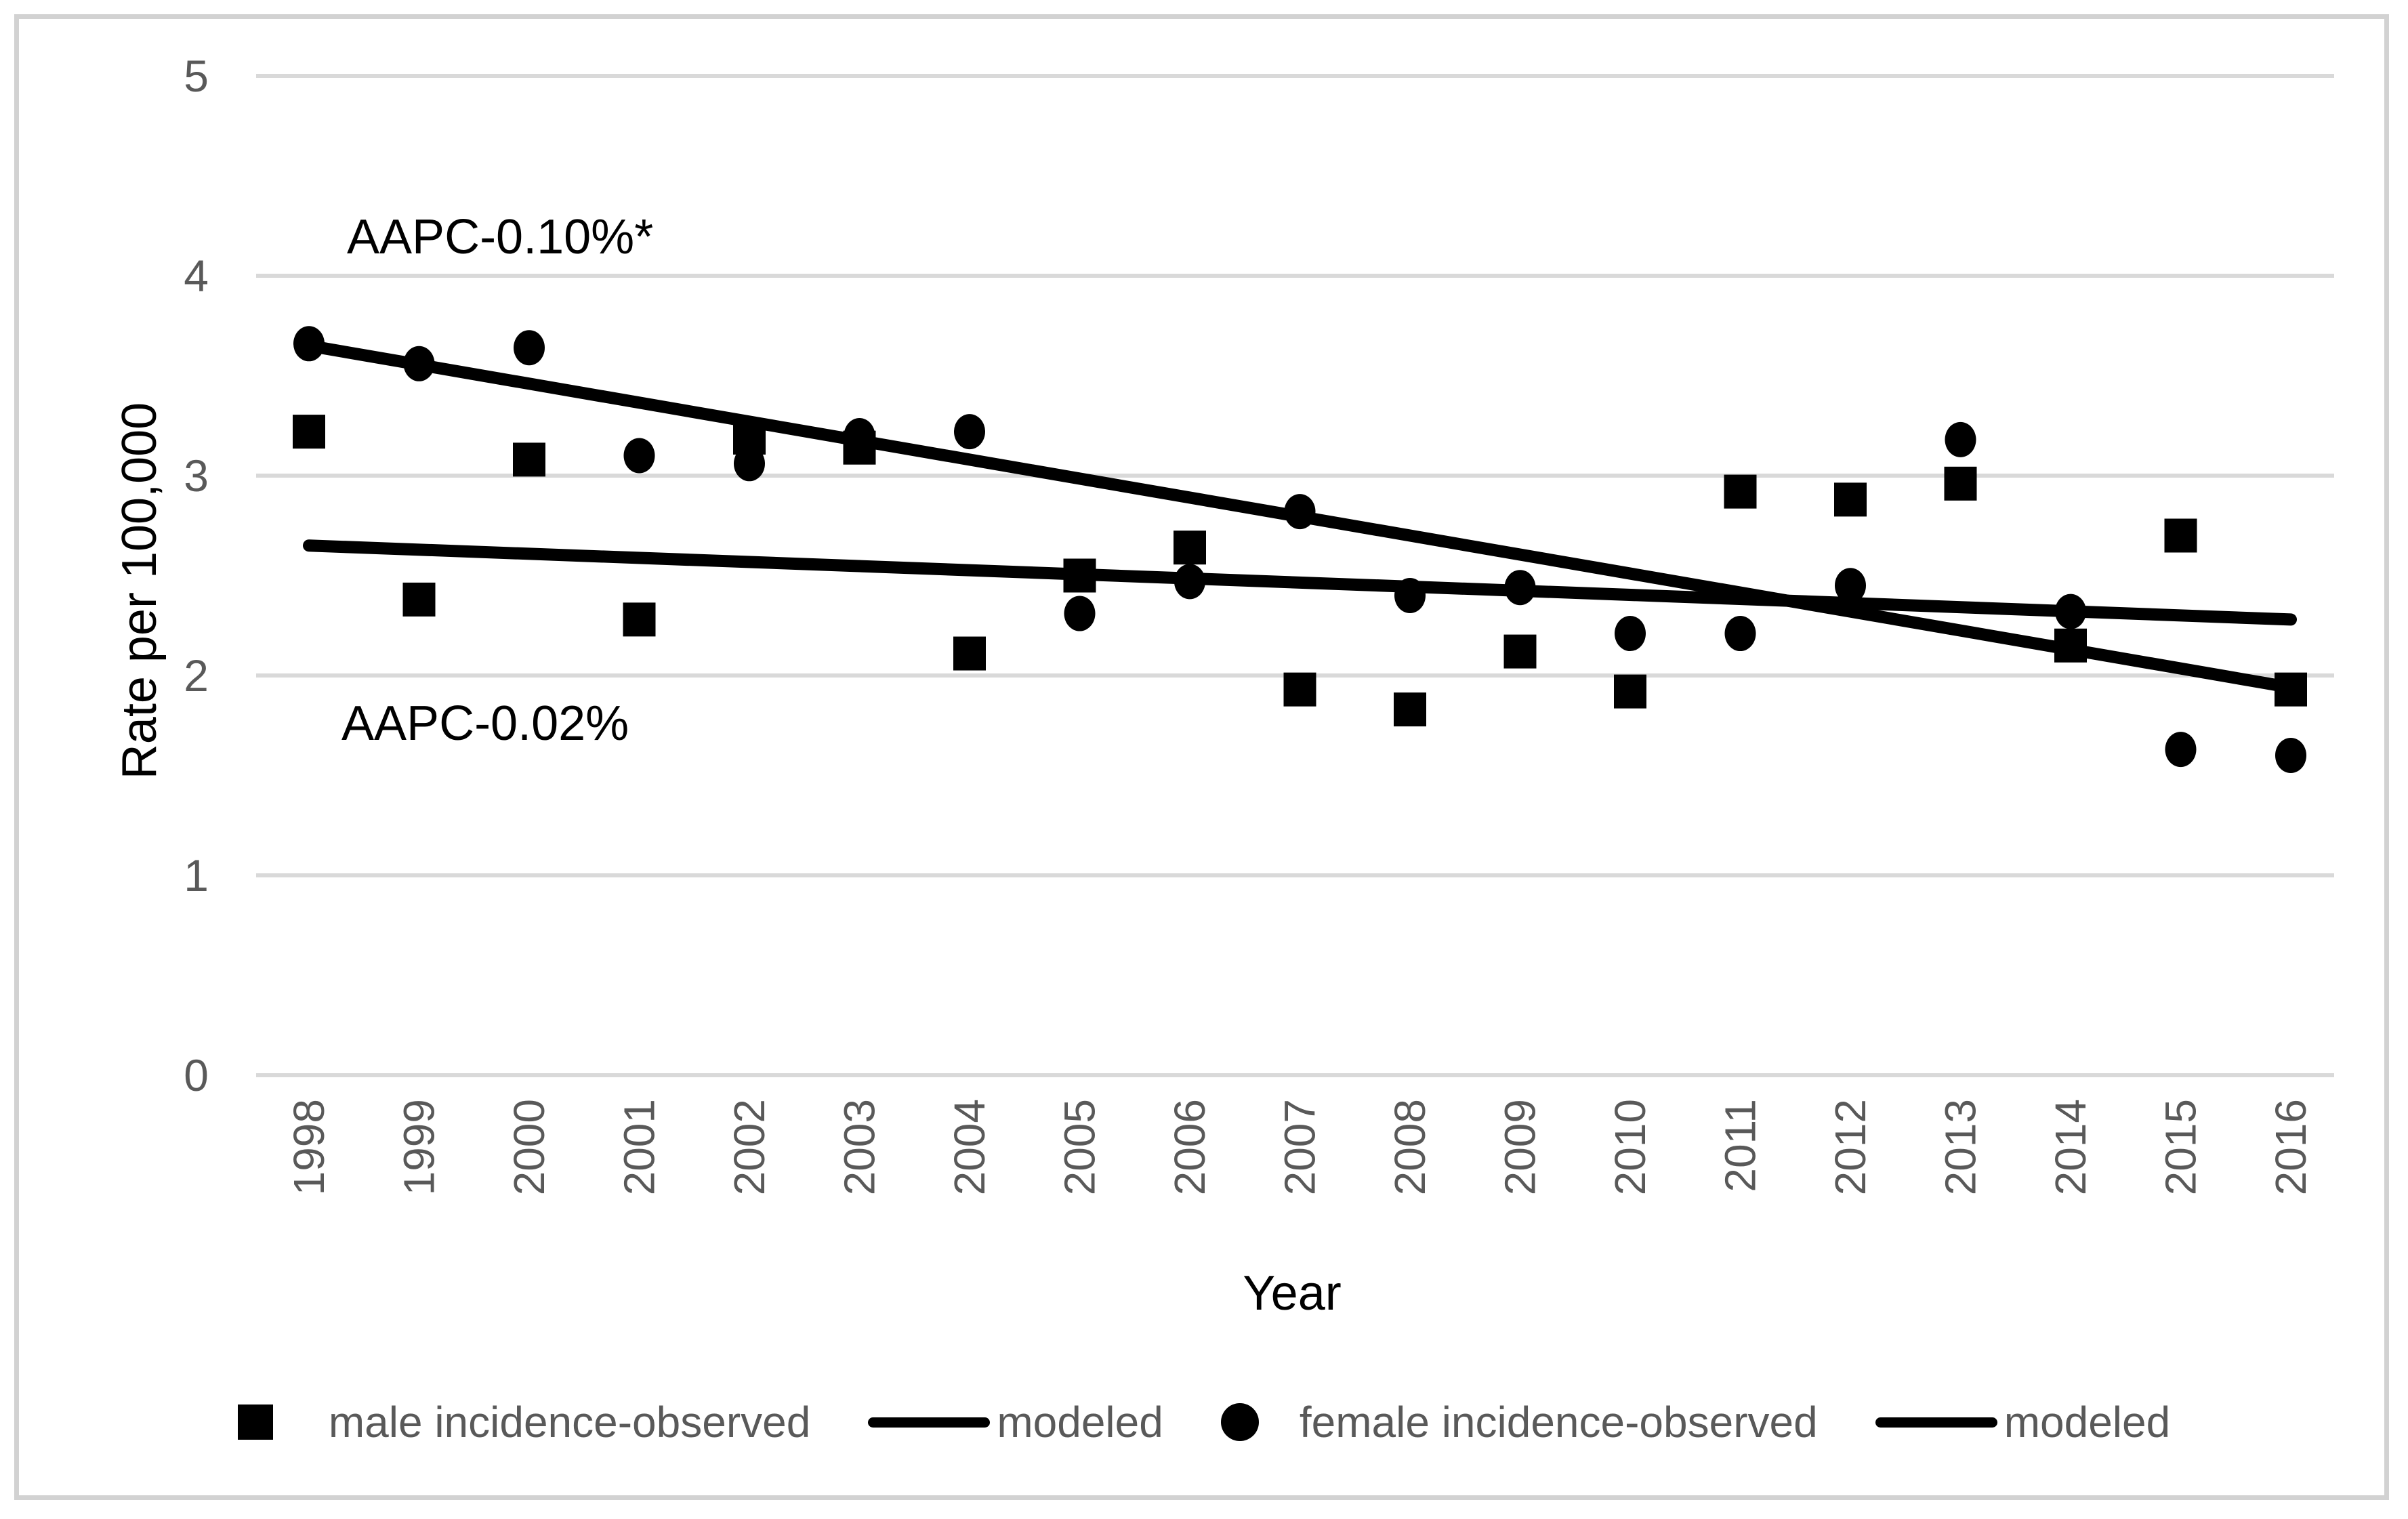 This screenshot has width=2408, height=1519. What do you see at coordinates (1850, 499) in the screenshot?
I see `male-observed-point-2012` at bounding box center [1850, 499].